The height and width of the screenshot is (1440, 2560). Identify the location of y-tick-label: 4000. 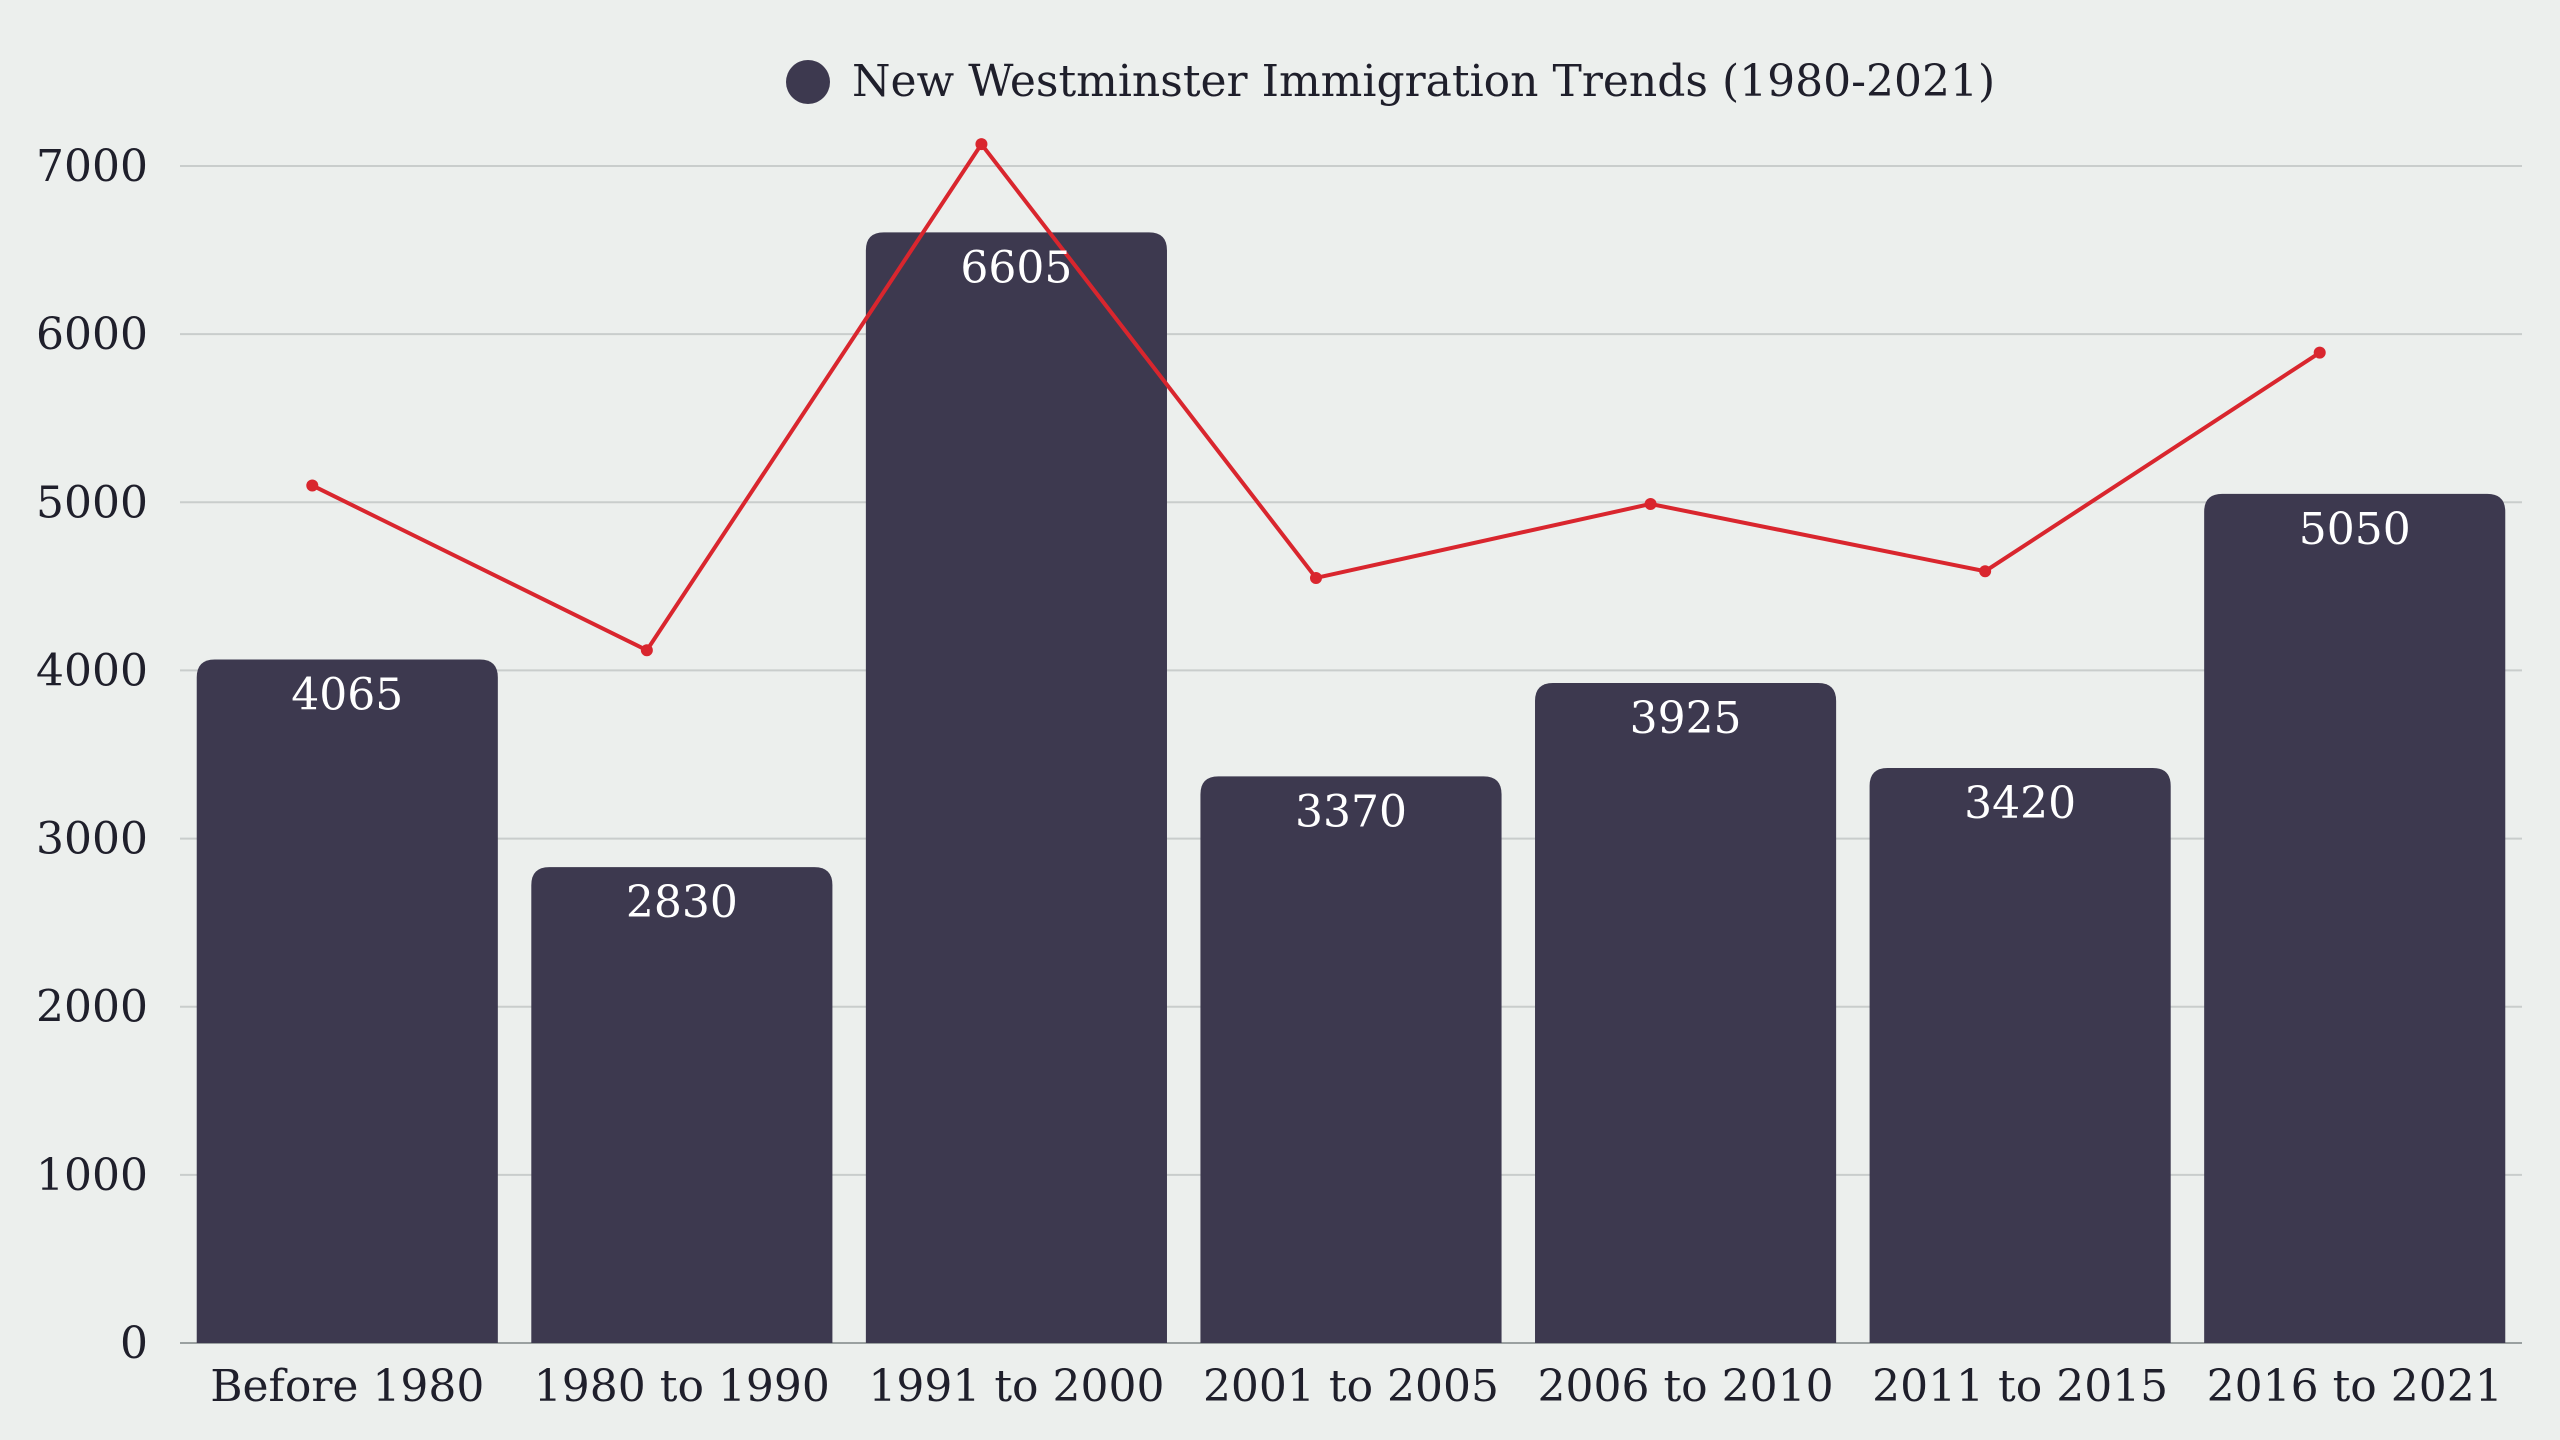
(92, 670).